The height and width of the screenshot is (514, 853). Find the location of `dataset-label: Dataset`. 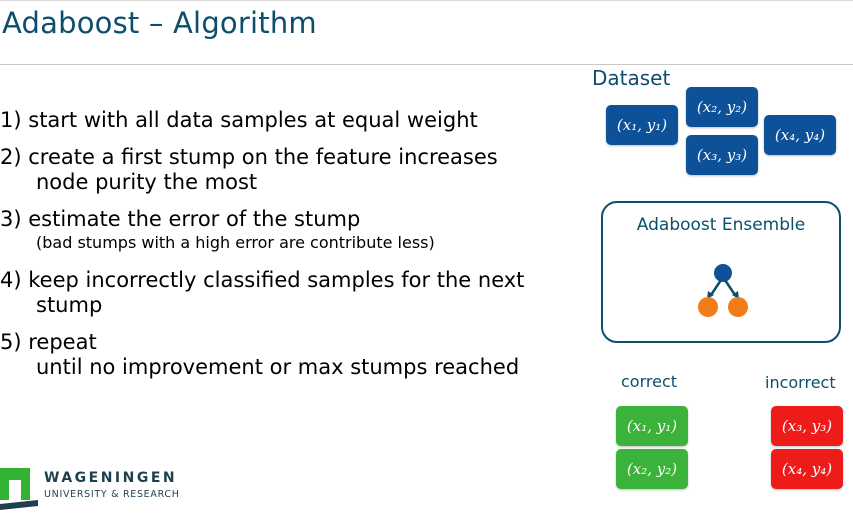

dataset-label: Dataset is located at coordinates (631, 78).